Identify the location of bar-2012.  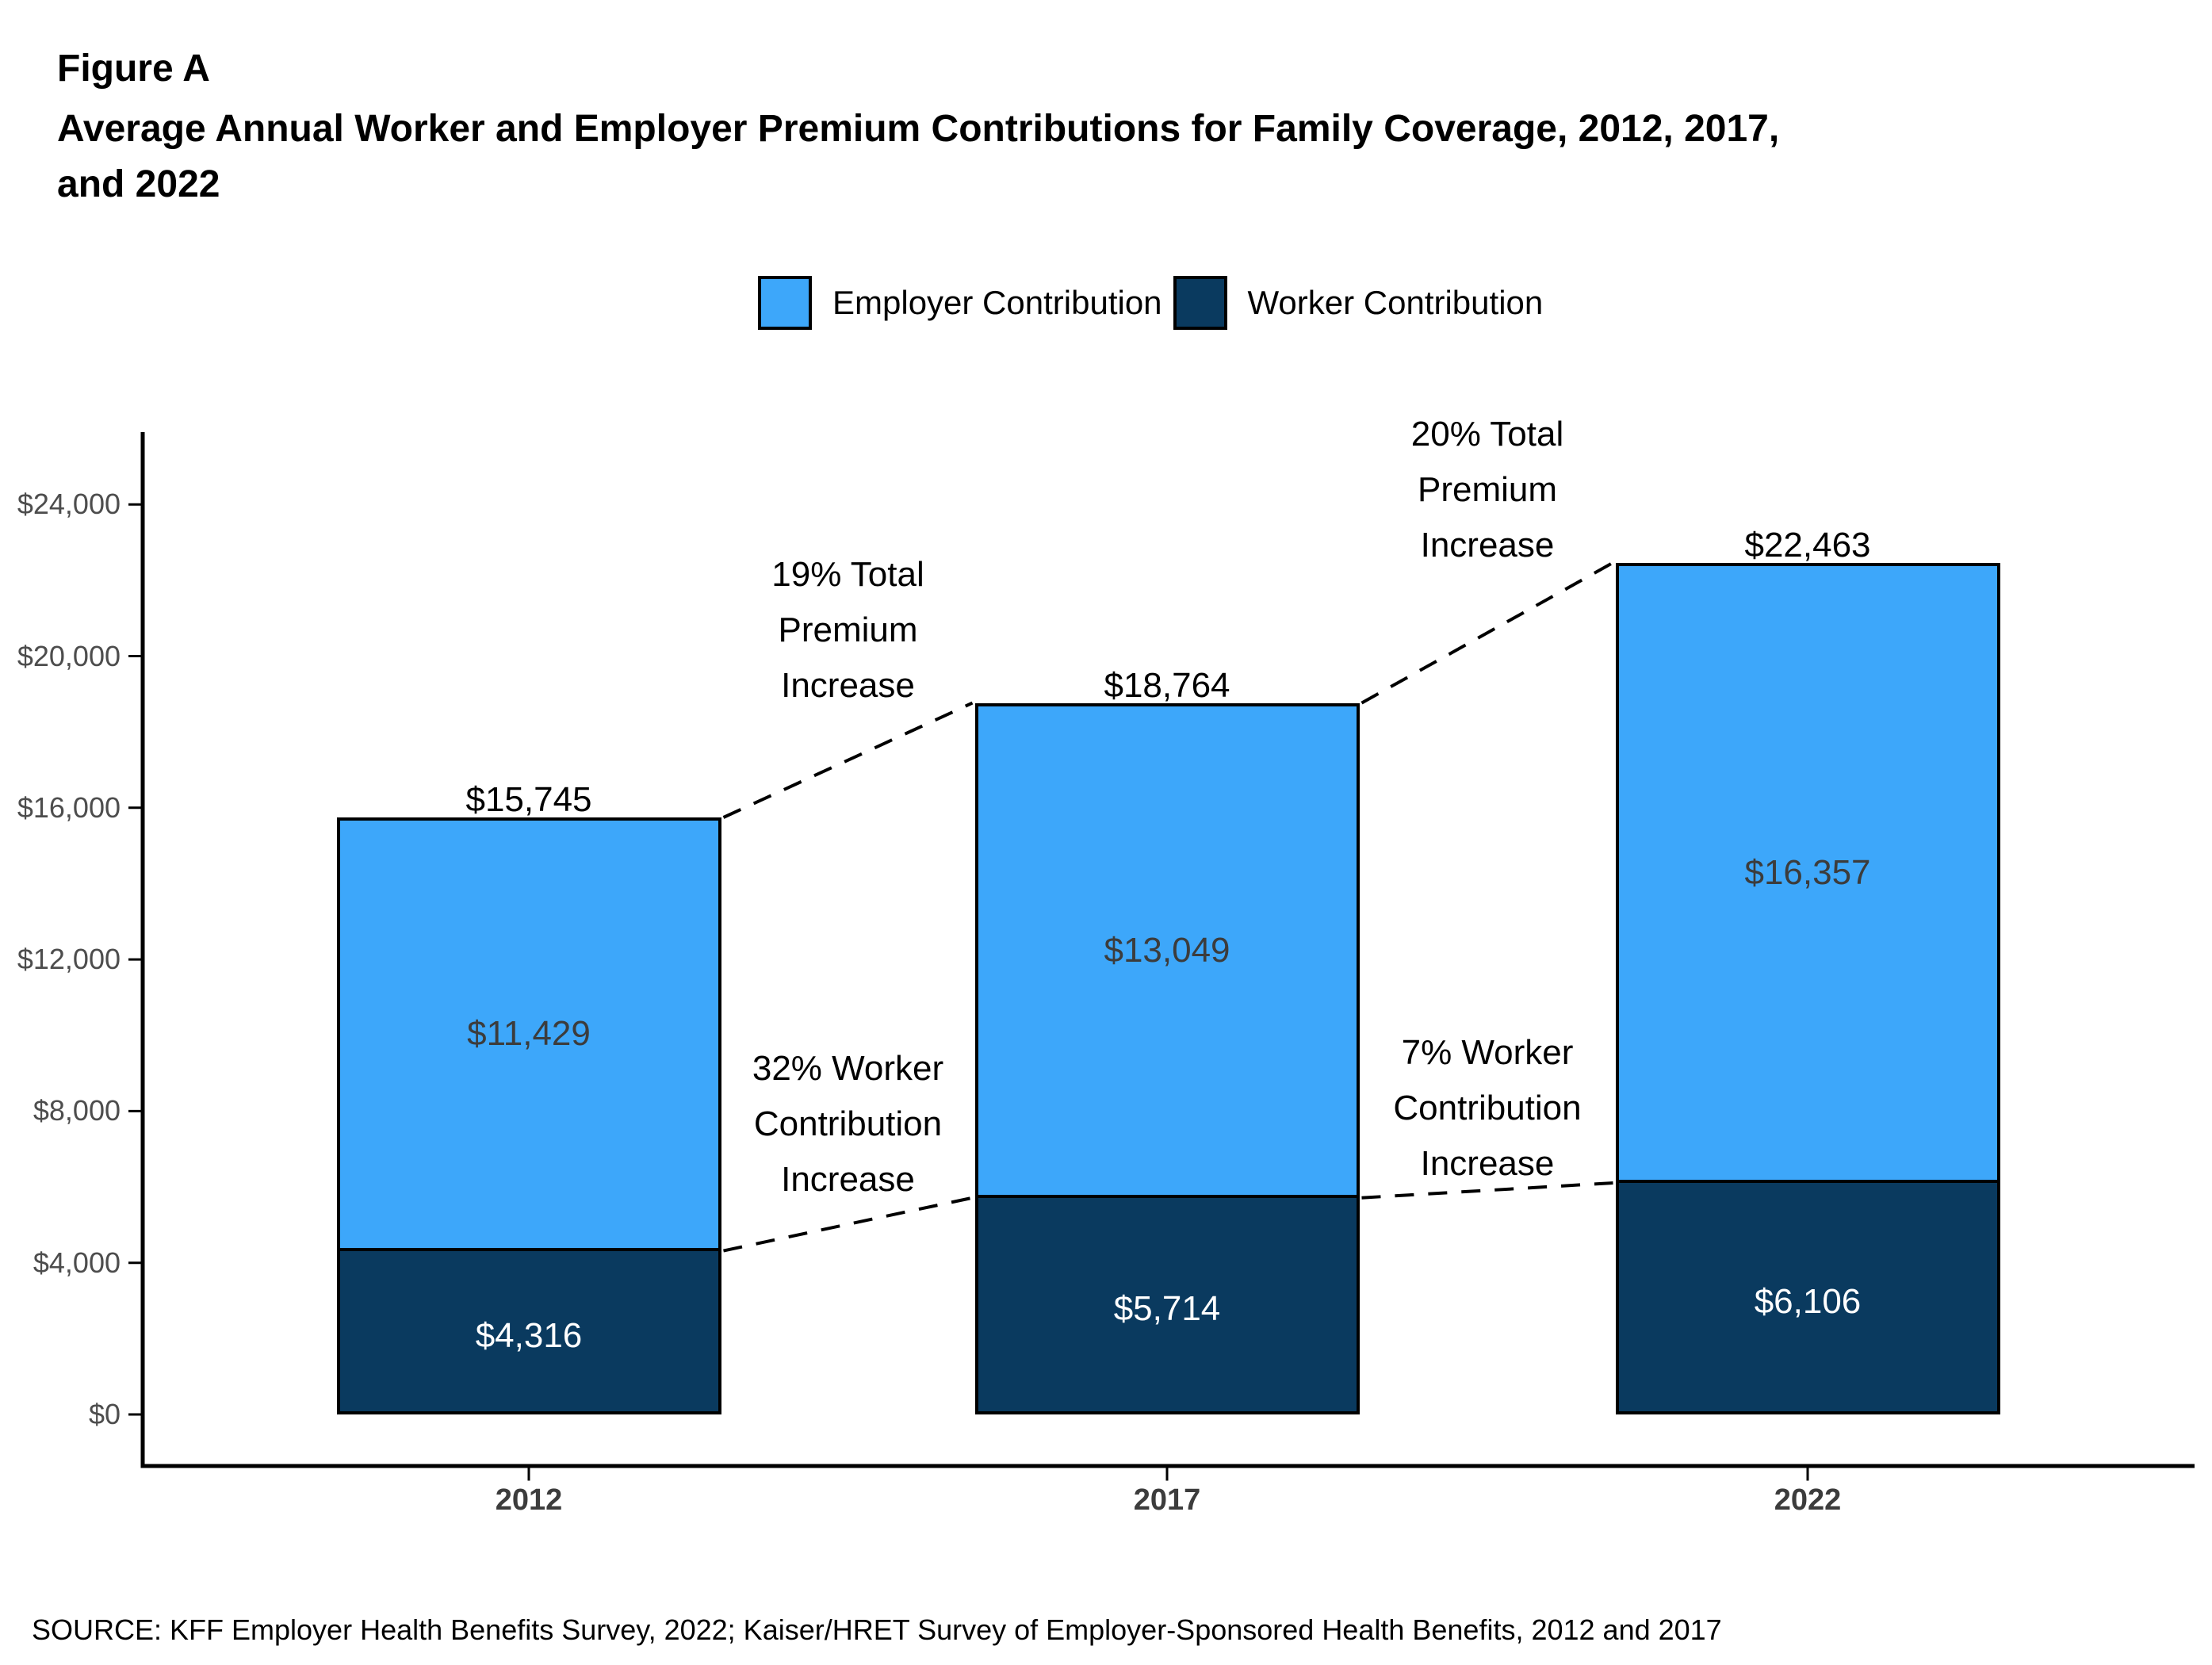
(528, 1115).